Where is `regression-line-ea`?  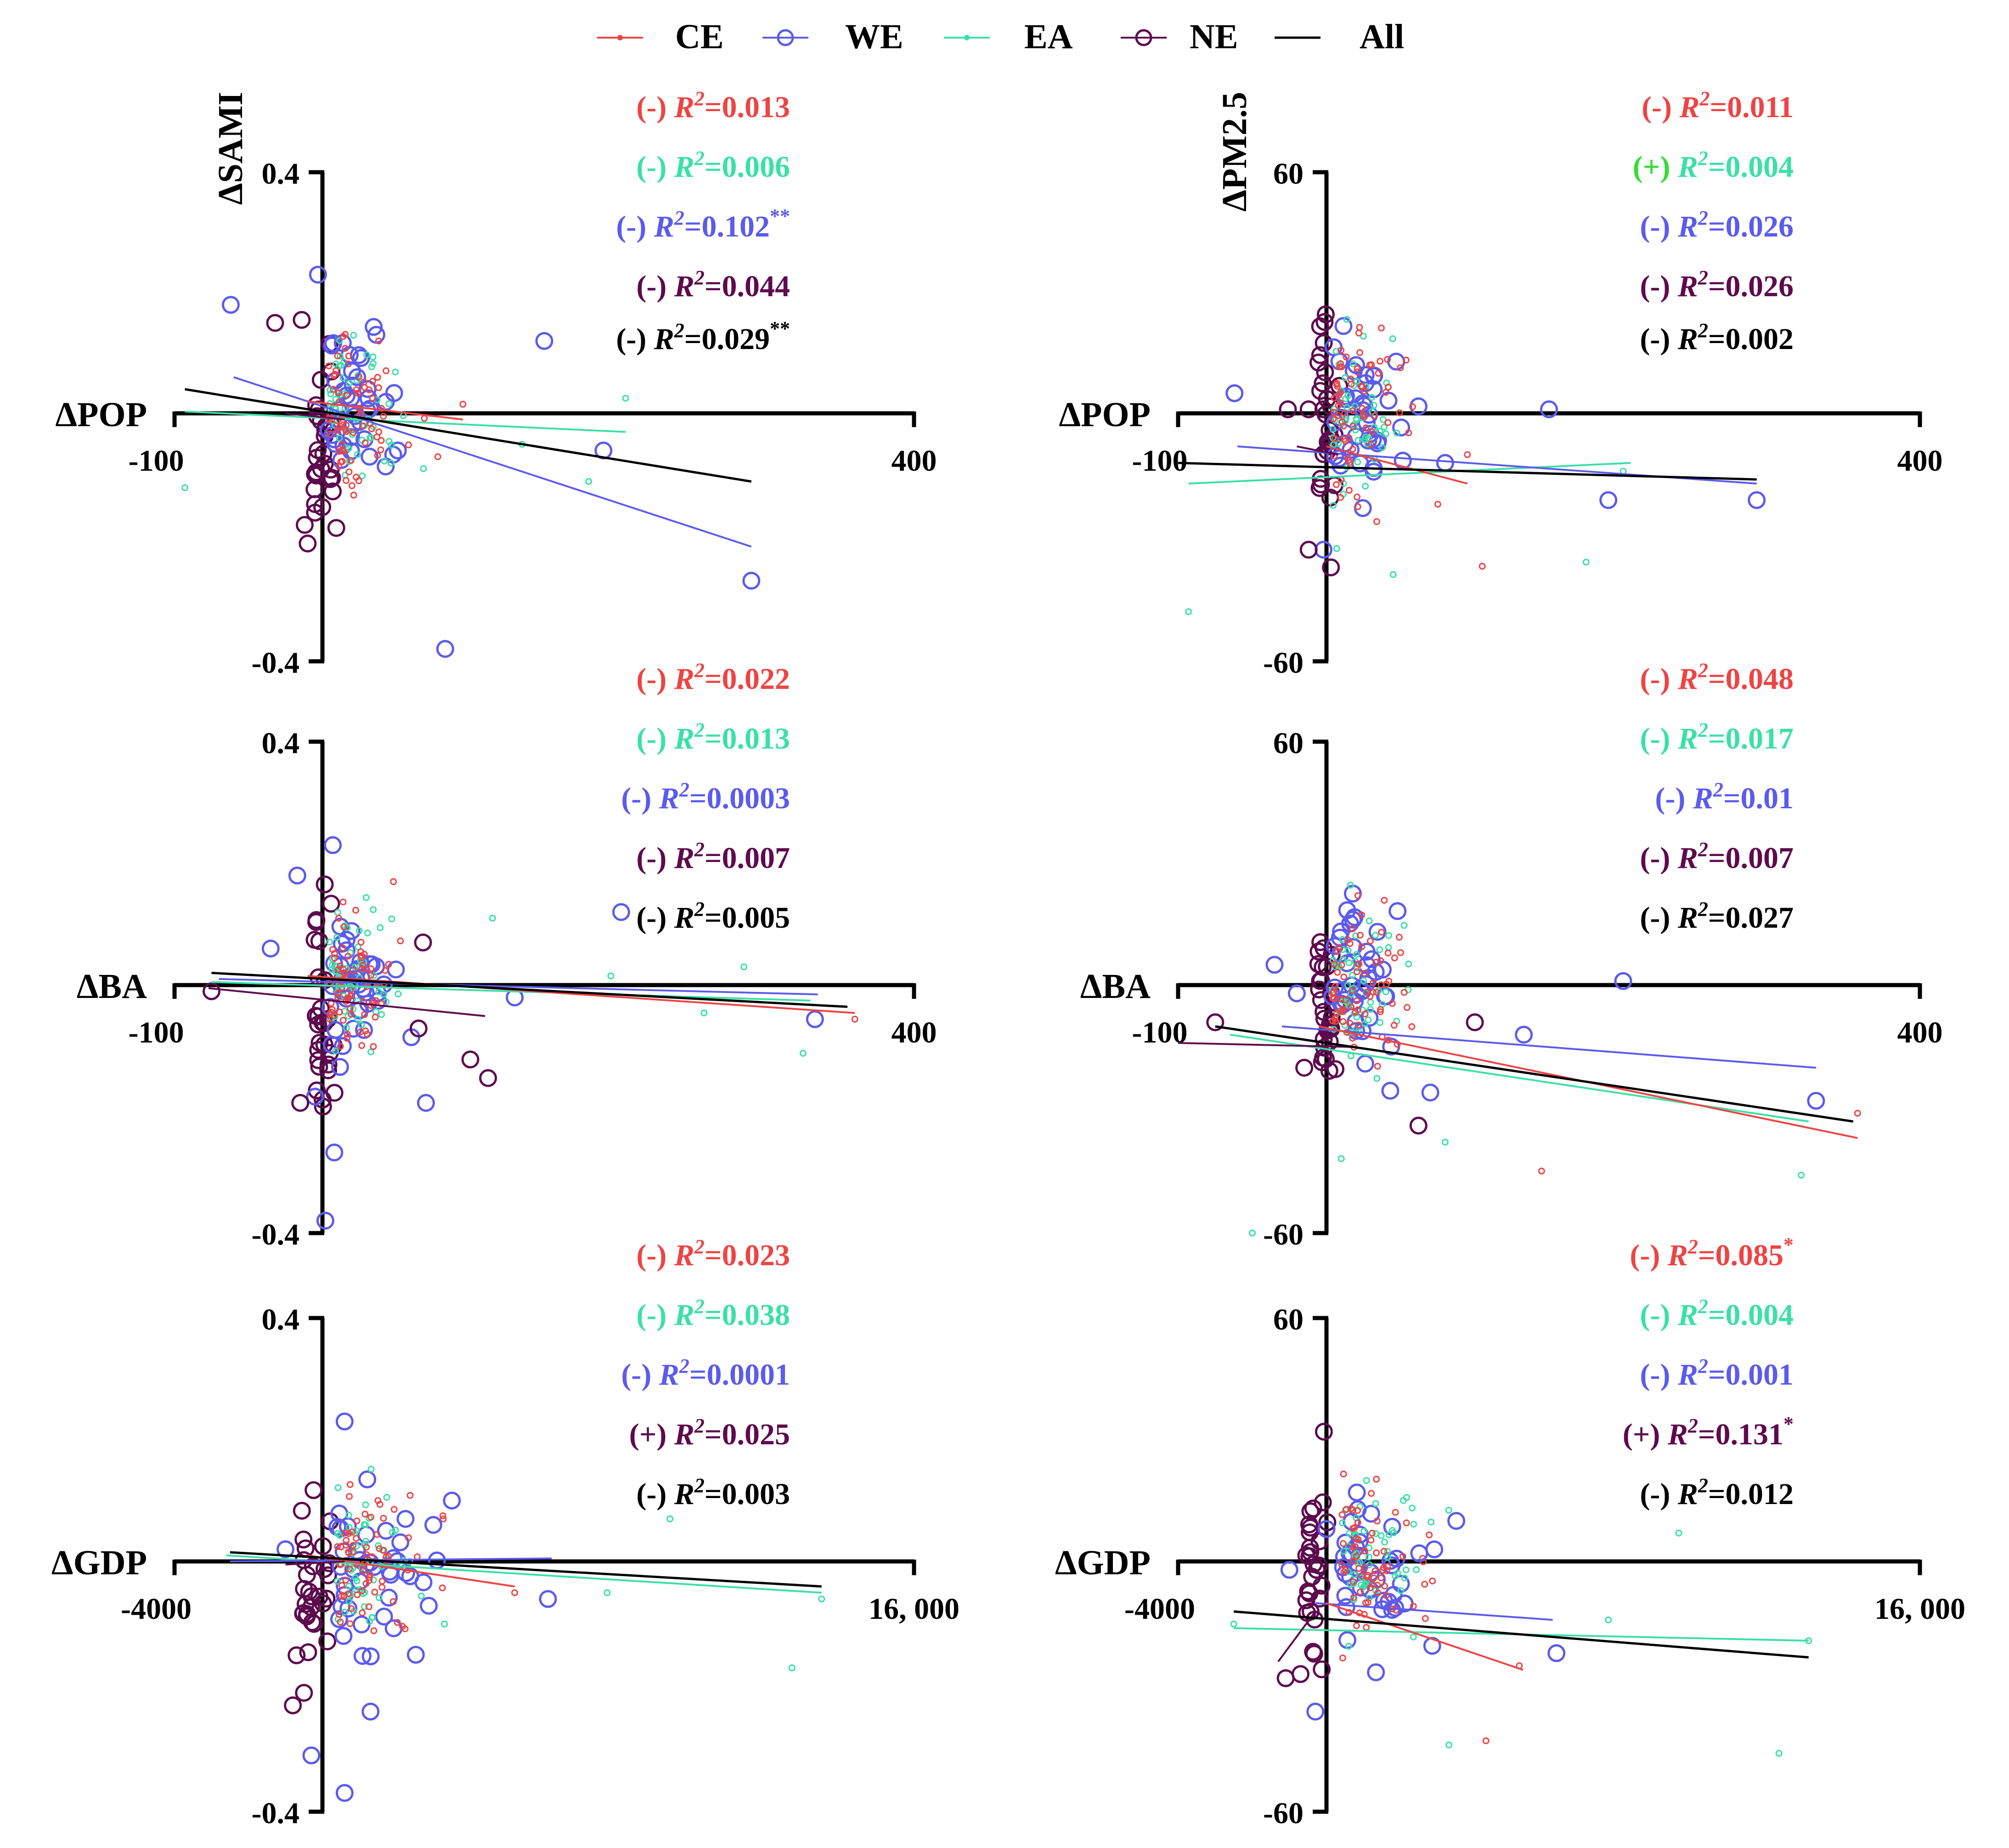
regression-line-ea is located at coordinates (1519, 1078).